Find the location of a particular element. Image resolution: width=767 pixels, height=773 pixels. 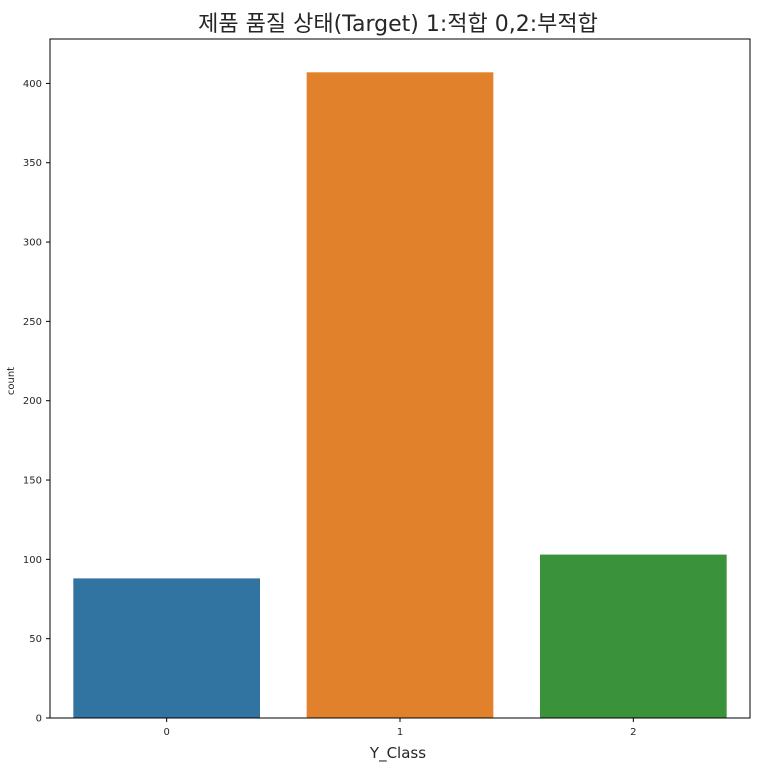

y-tick-label: 0 is located at coordinates (39, 719).